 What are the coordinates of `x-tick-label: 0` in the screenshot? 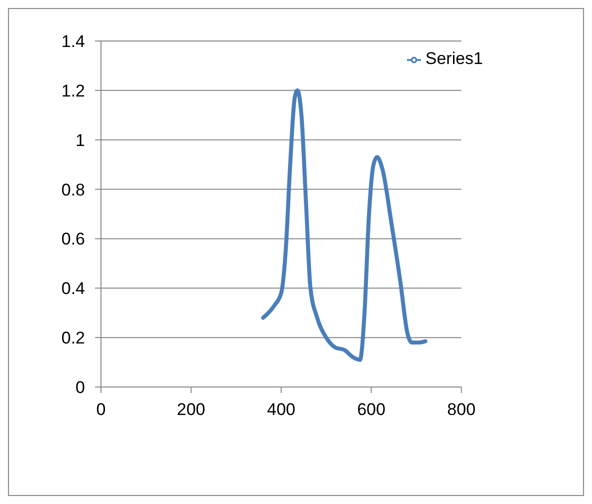 It's located at (101, 410).